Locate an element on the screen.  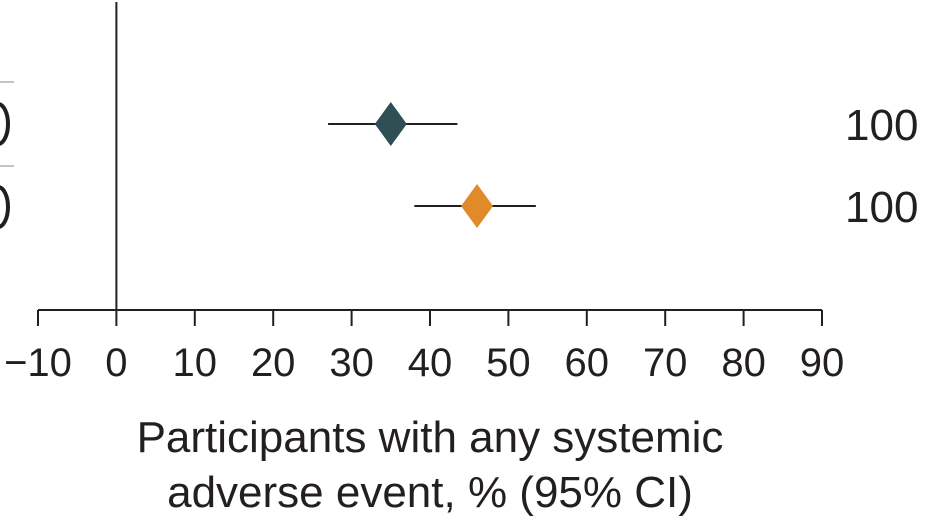
data-marks is located at coordinates (432, 165).